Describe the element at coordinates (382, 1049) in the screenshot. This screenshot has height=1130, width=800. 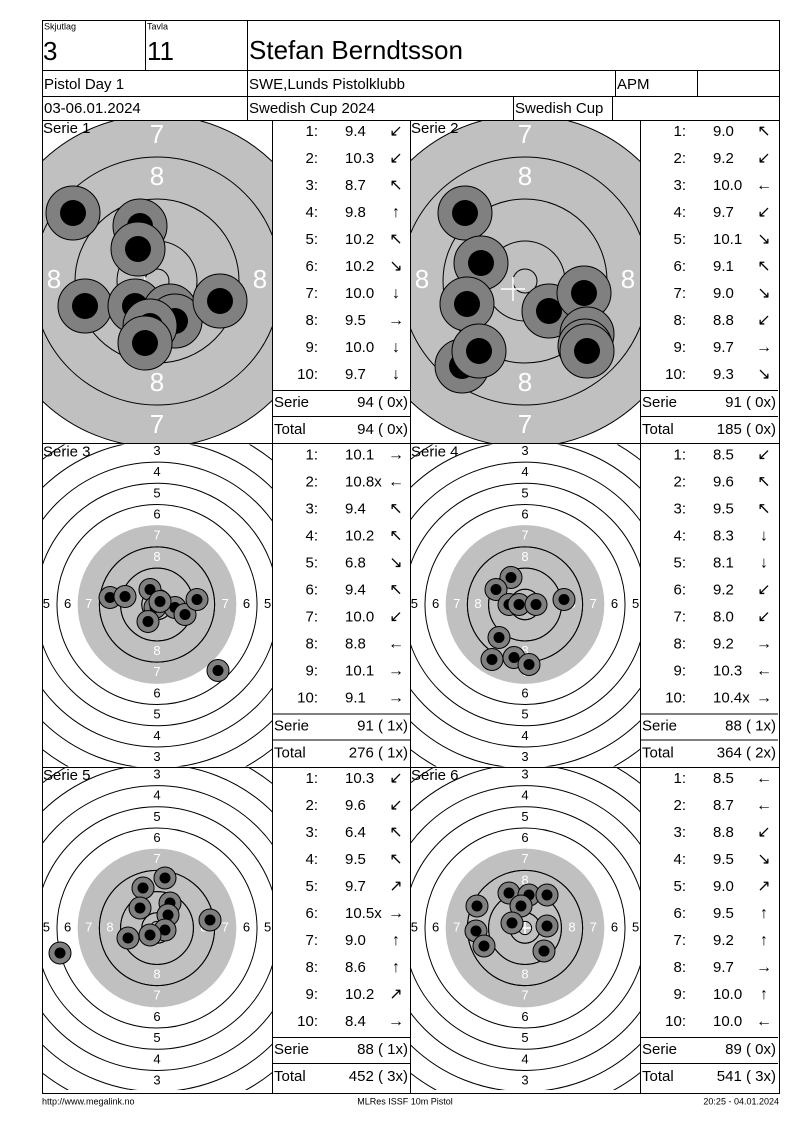
I see `serie-score: 88 ( 1x)` at that location.